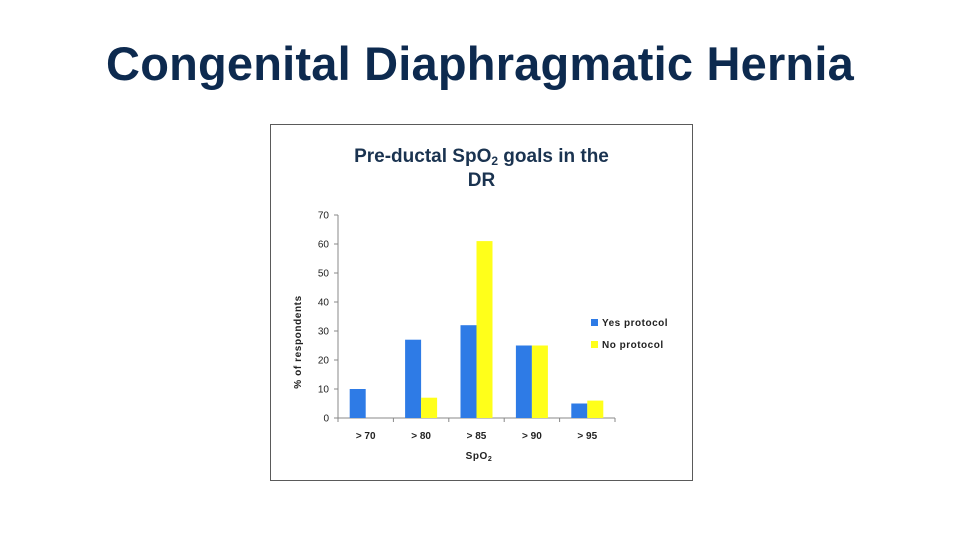 The image size is (960, 540). What do you see at coordinates (366, 436) in the screenshot?
I see `x-tick-label: > 70` at bounding box center [366, 436].